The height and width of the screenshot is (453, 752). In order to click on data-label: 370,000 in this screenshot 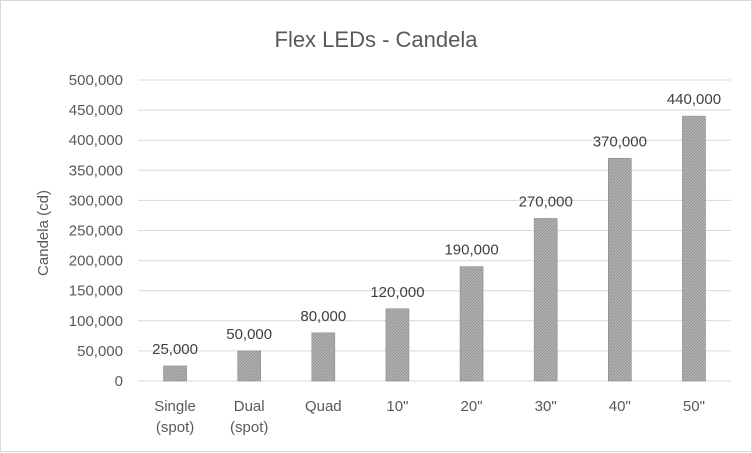, I will do `click(620, 141)`.